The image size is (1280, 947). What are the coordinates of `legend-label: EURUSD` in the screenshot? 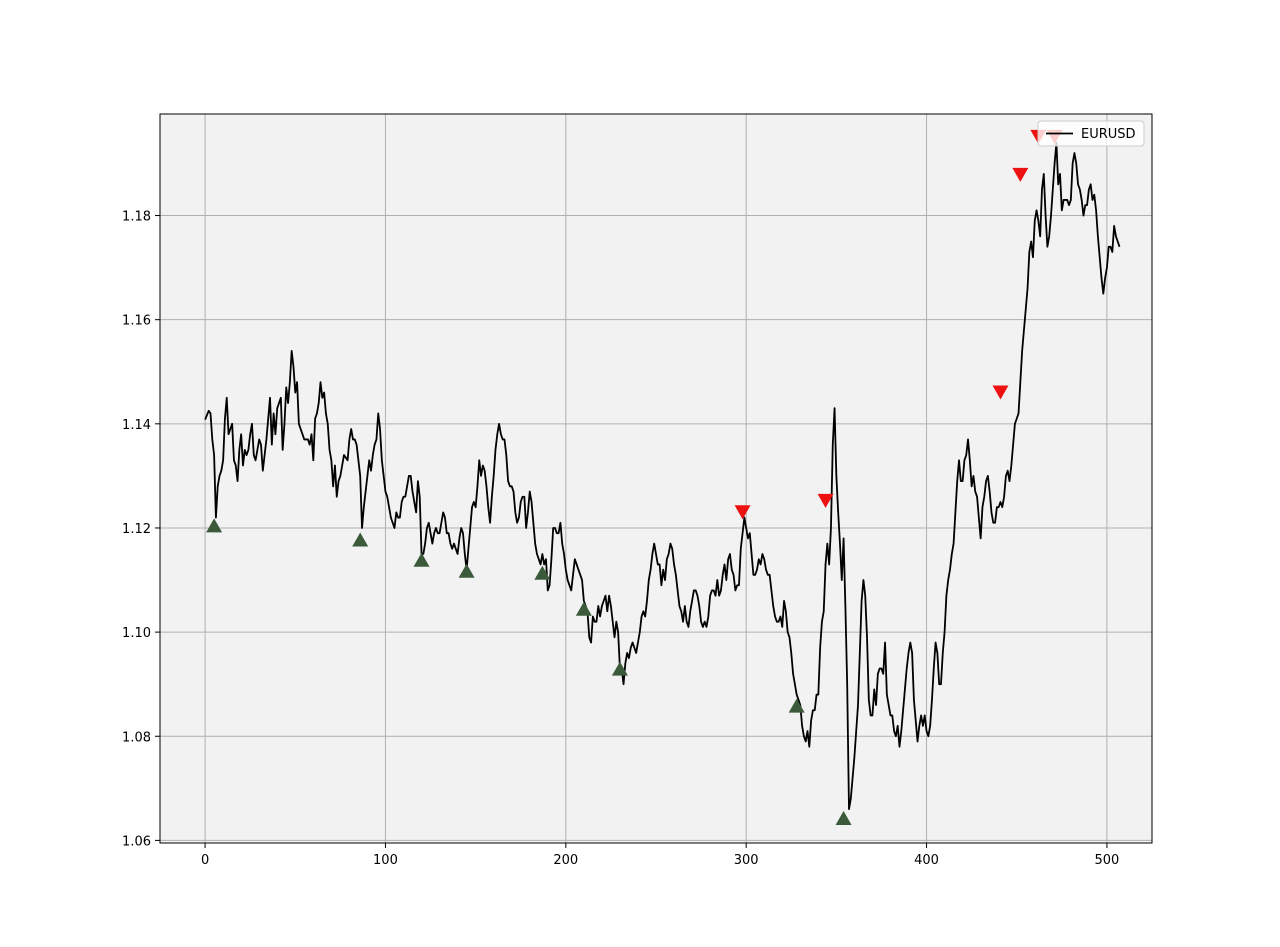 It's located at (1108, 134).